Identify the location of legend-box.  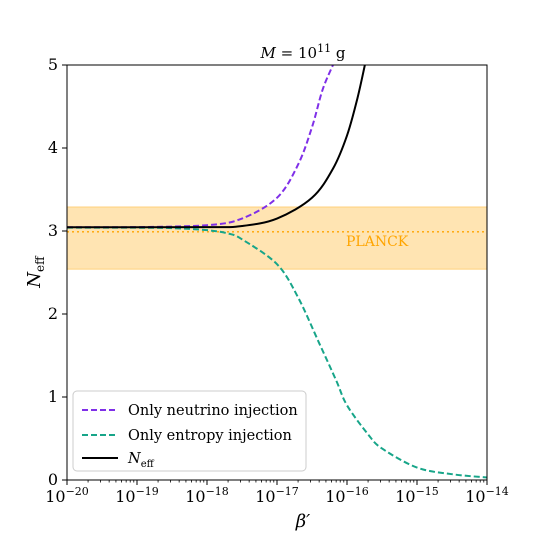
(189, 431).